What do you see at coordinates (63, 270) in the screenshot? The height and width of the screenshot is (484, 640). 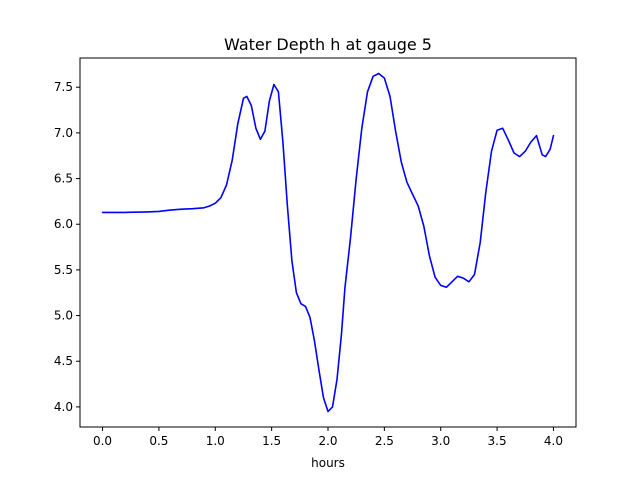 I see `y-tick-label: 5.5` at bounding box center [63, 270].